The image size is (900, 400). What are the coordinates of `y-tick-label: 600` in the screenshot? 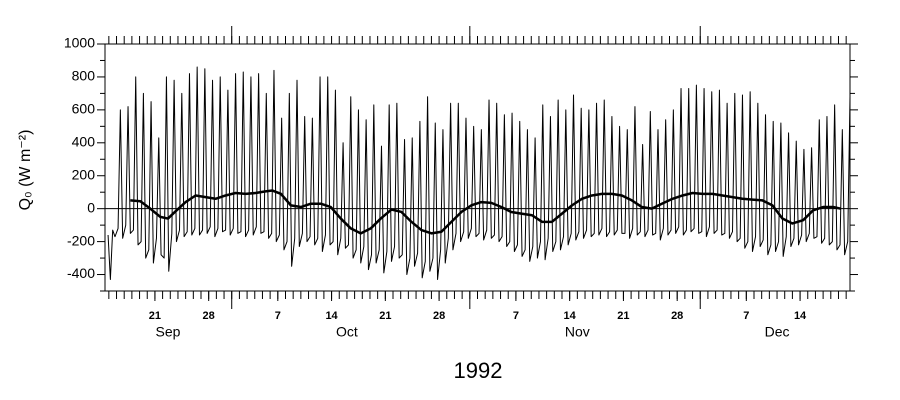 It's located at (84, 109).